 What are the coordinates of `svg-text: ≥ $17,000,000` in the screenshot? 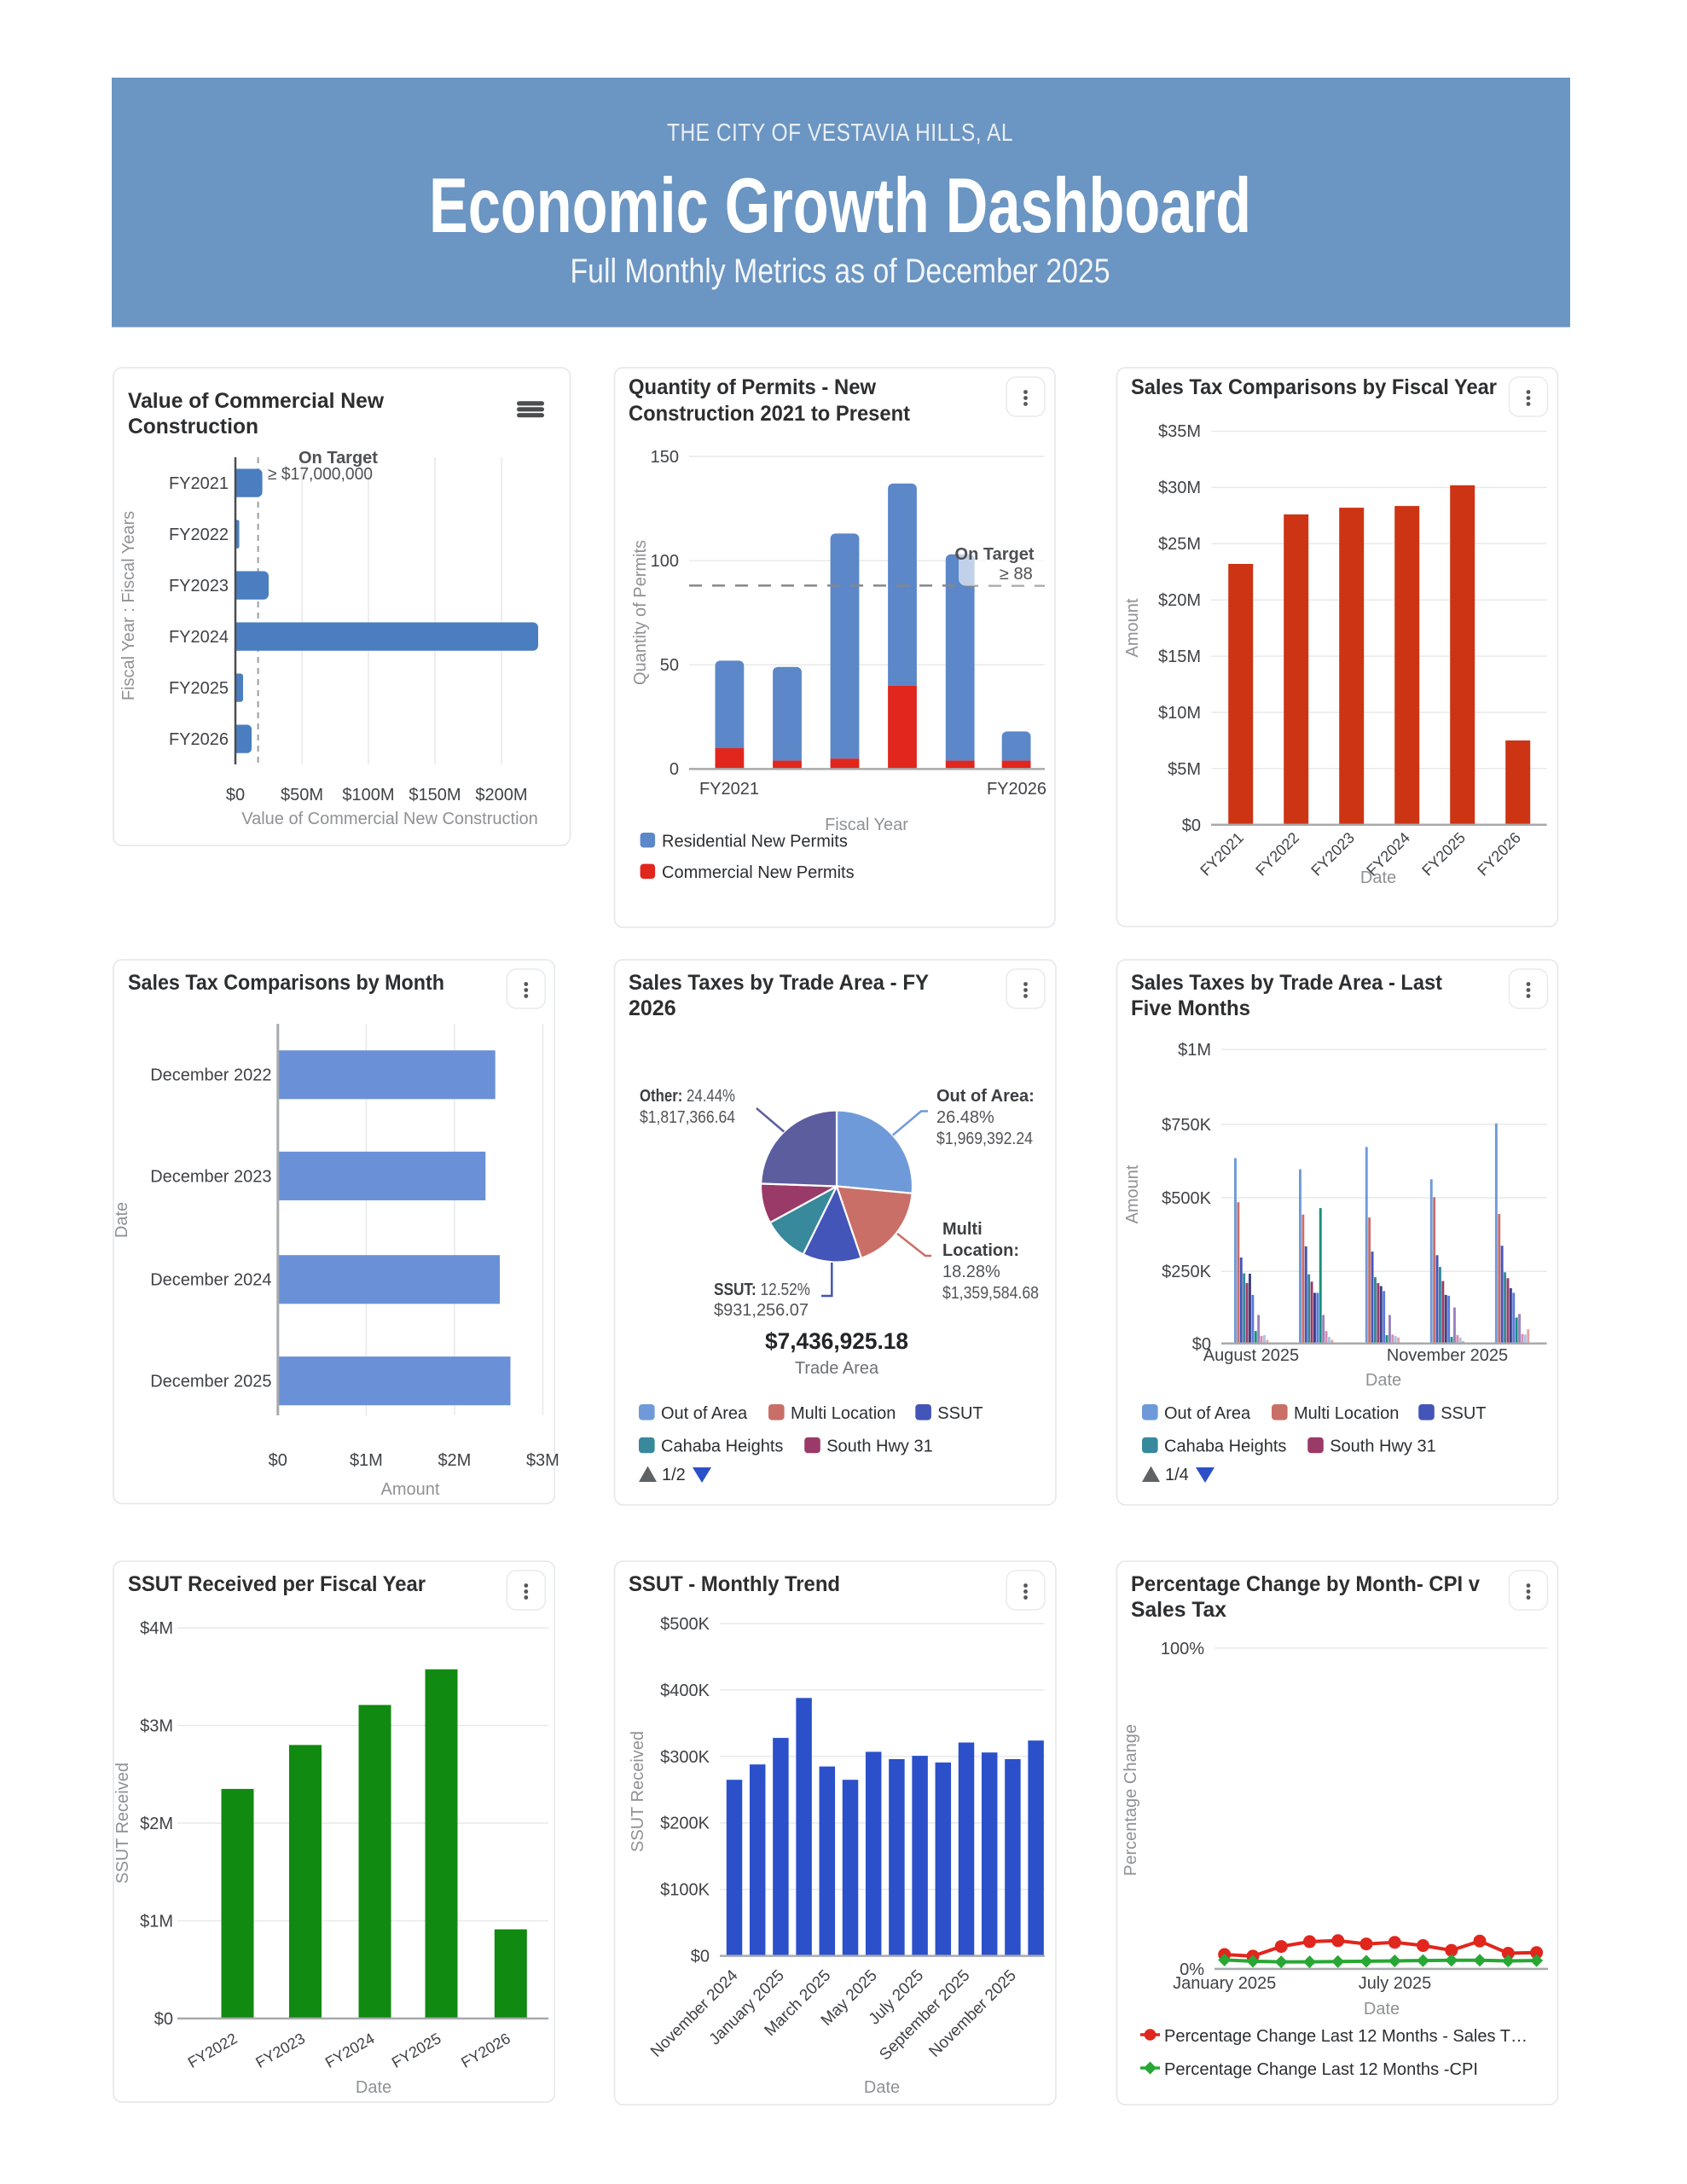 It's located at (320, 475).